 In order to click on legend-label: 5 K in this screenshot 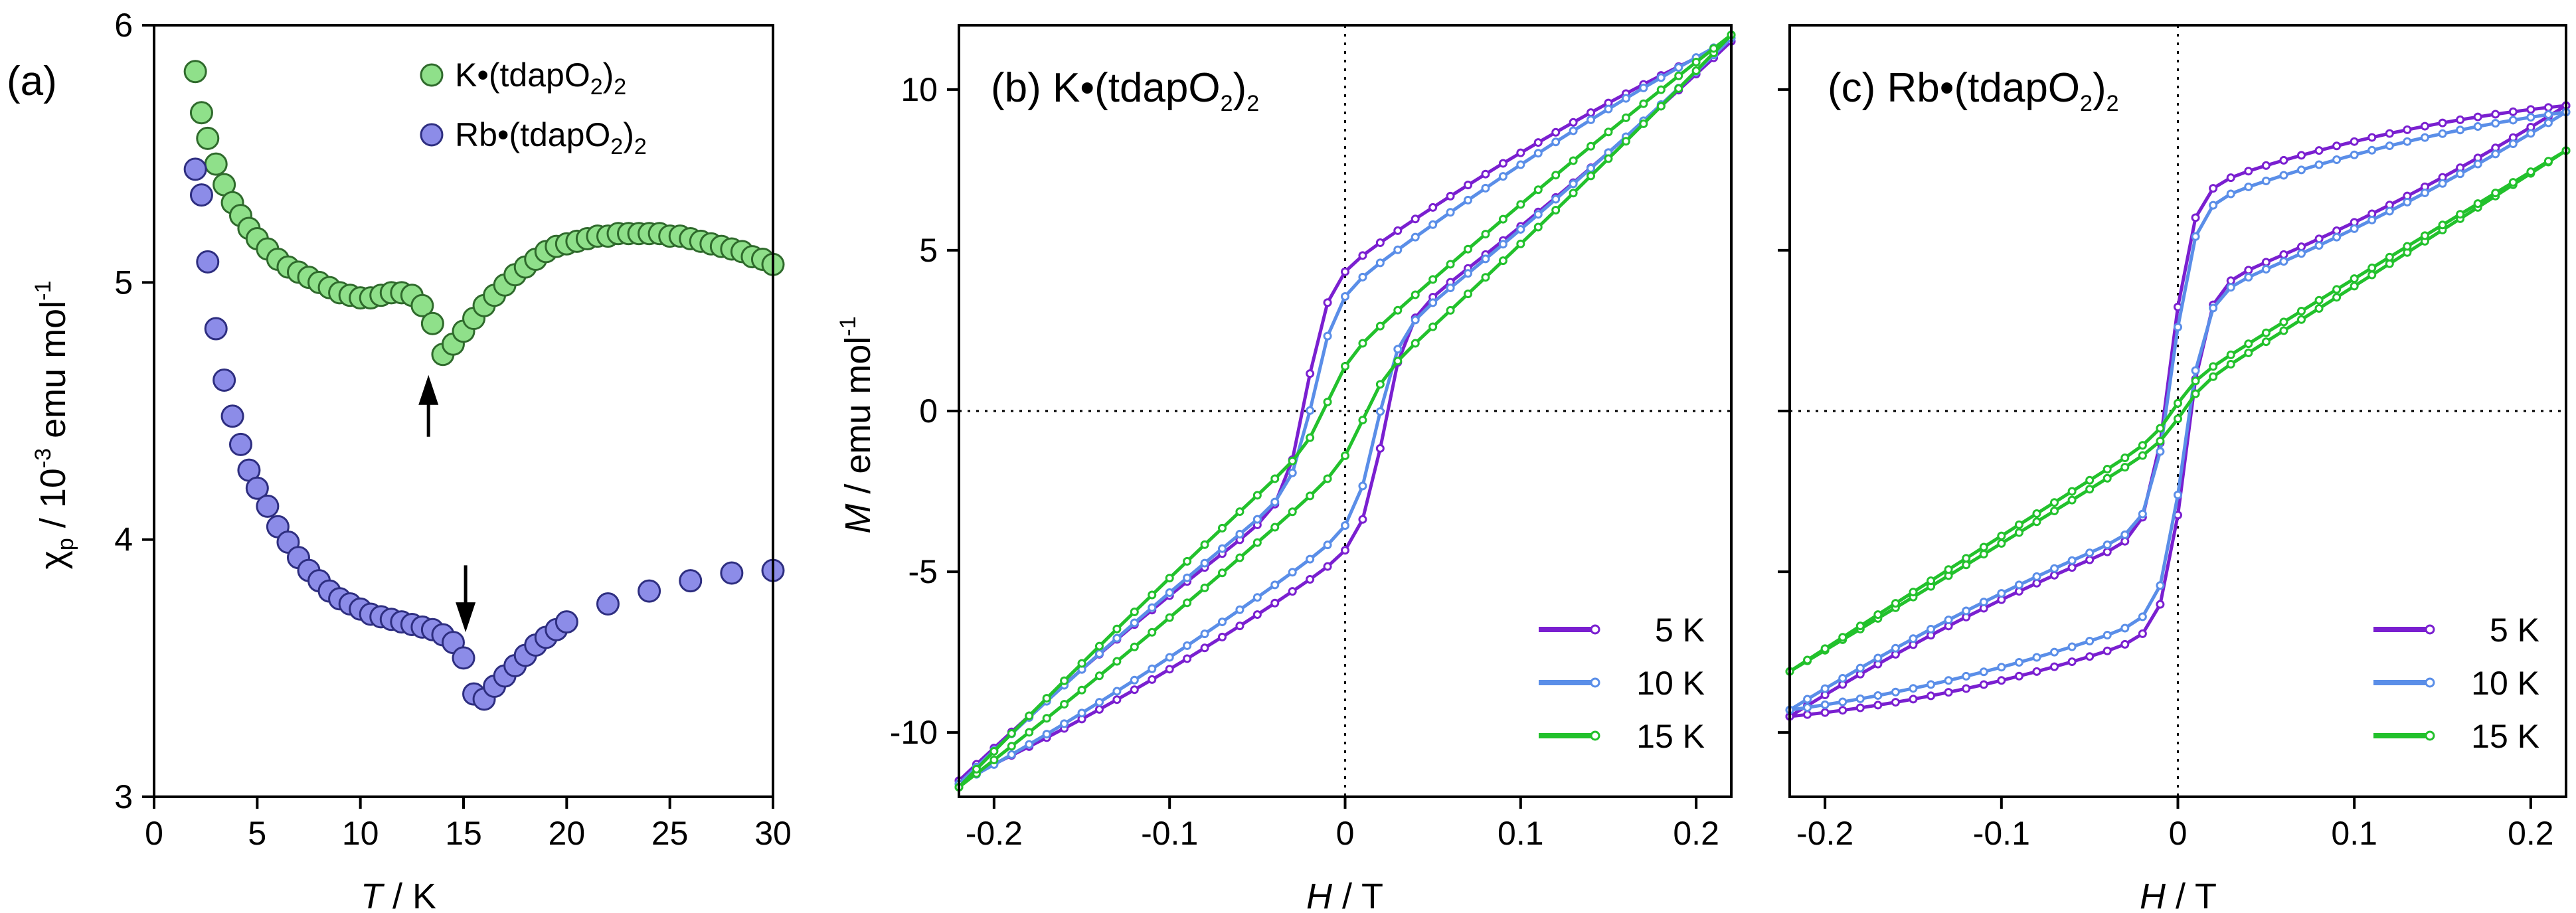, I will do `click(2514, 630)`.